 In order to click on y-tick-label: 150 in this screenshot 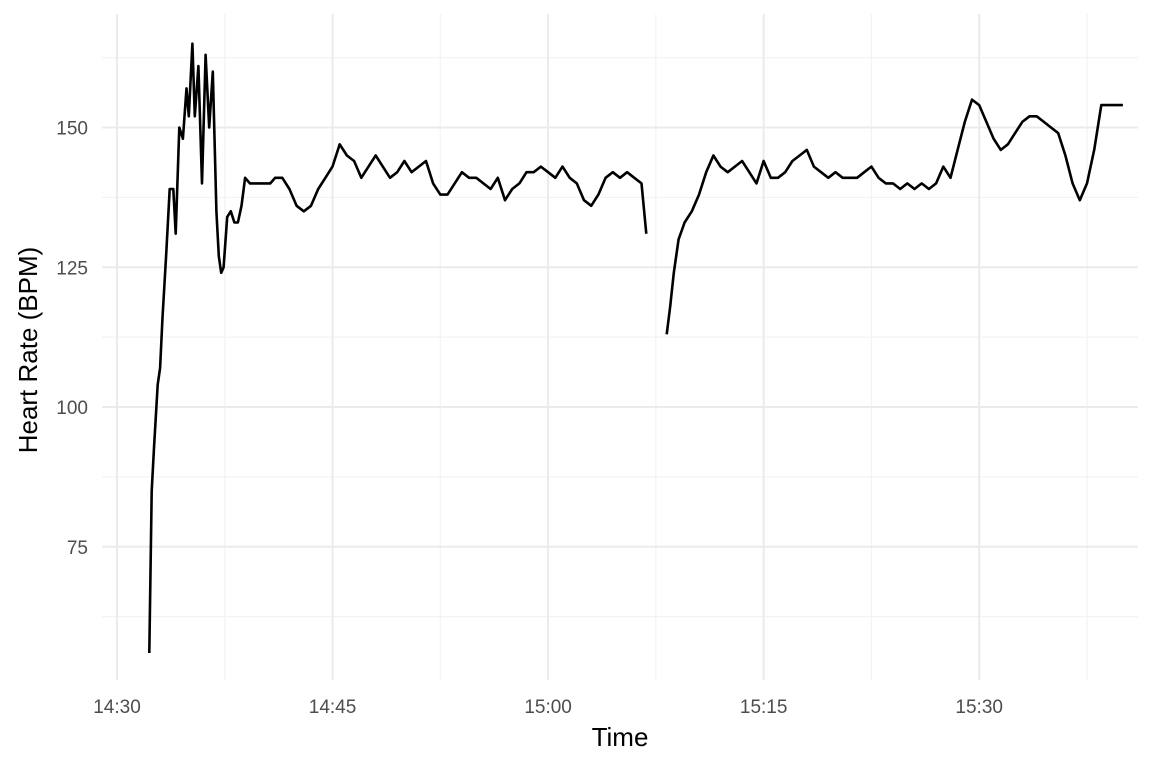, I will do `click(72, 129)`.